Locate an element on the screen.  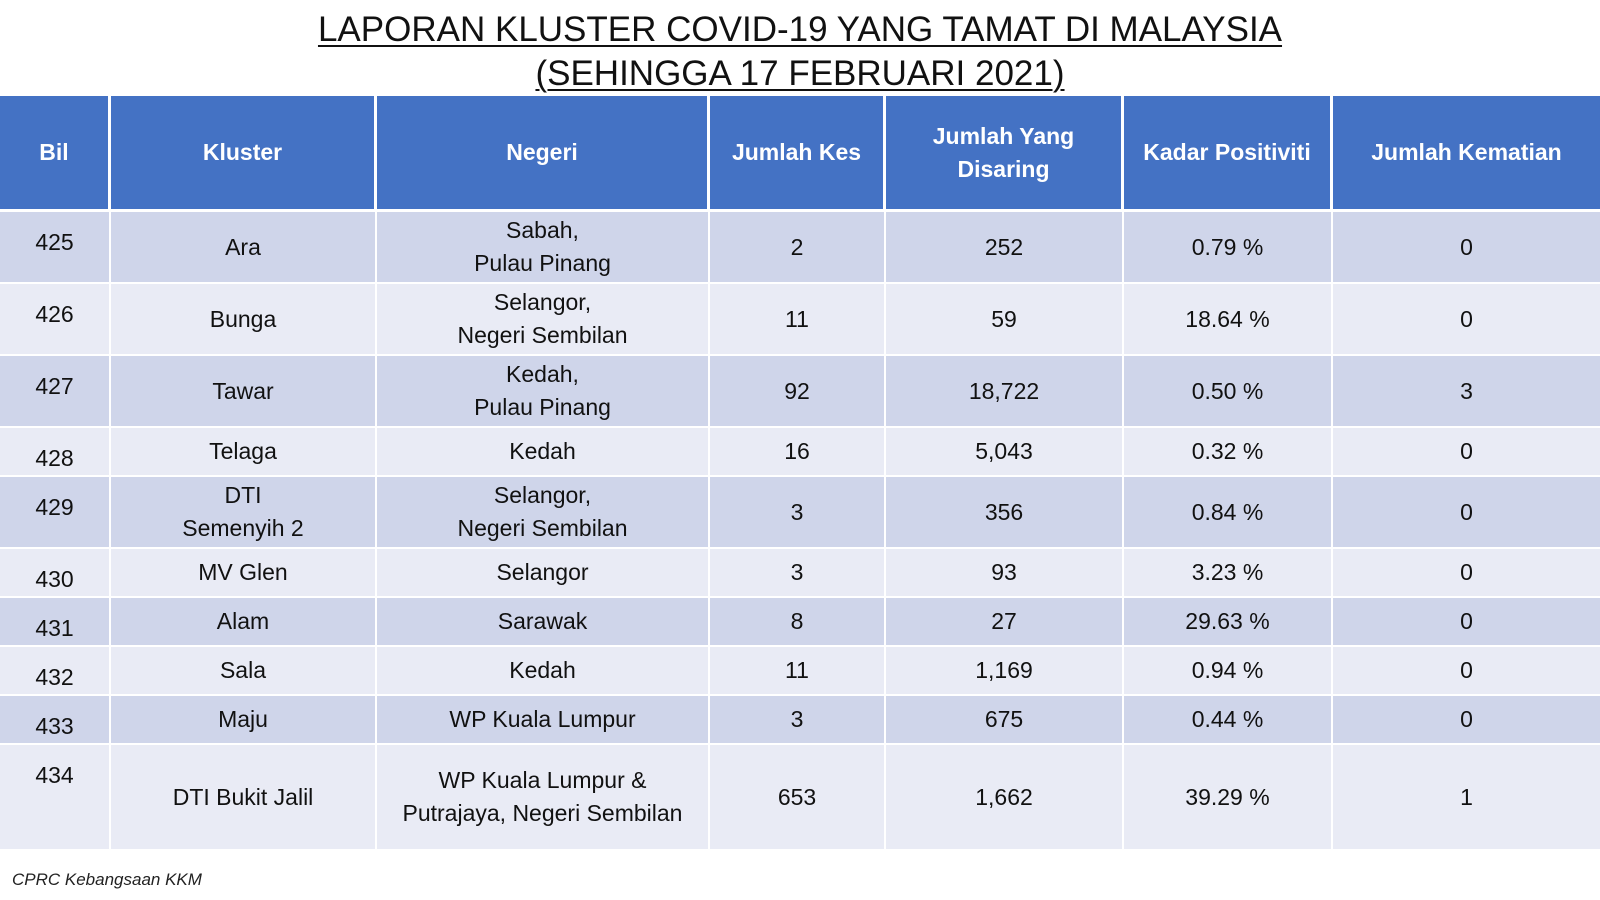
table-row: 432 Sala Kedah 11 1,169 0.94 % 0 is located at coordinates (800, 671).